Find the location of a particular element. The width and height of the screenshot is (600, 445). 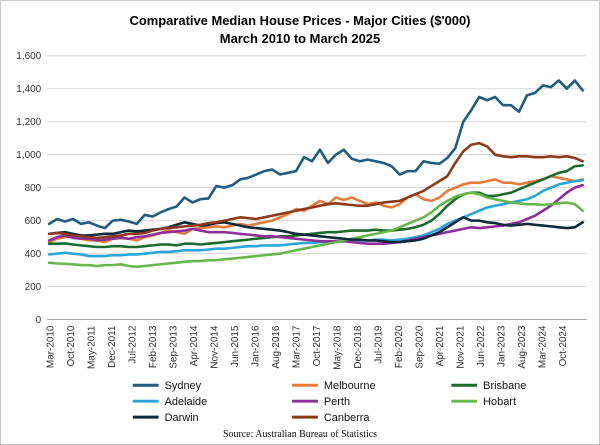

x-tick-label: May-2018 is located at coordinates (338, 347).